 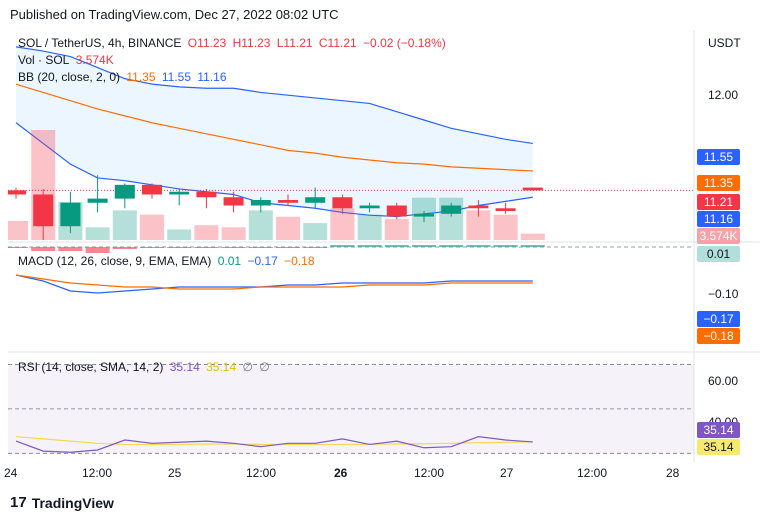 I want to click on time-tick-label: 25, so click(x=175, y=473).